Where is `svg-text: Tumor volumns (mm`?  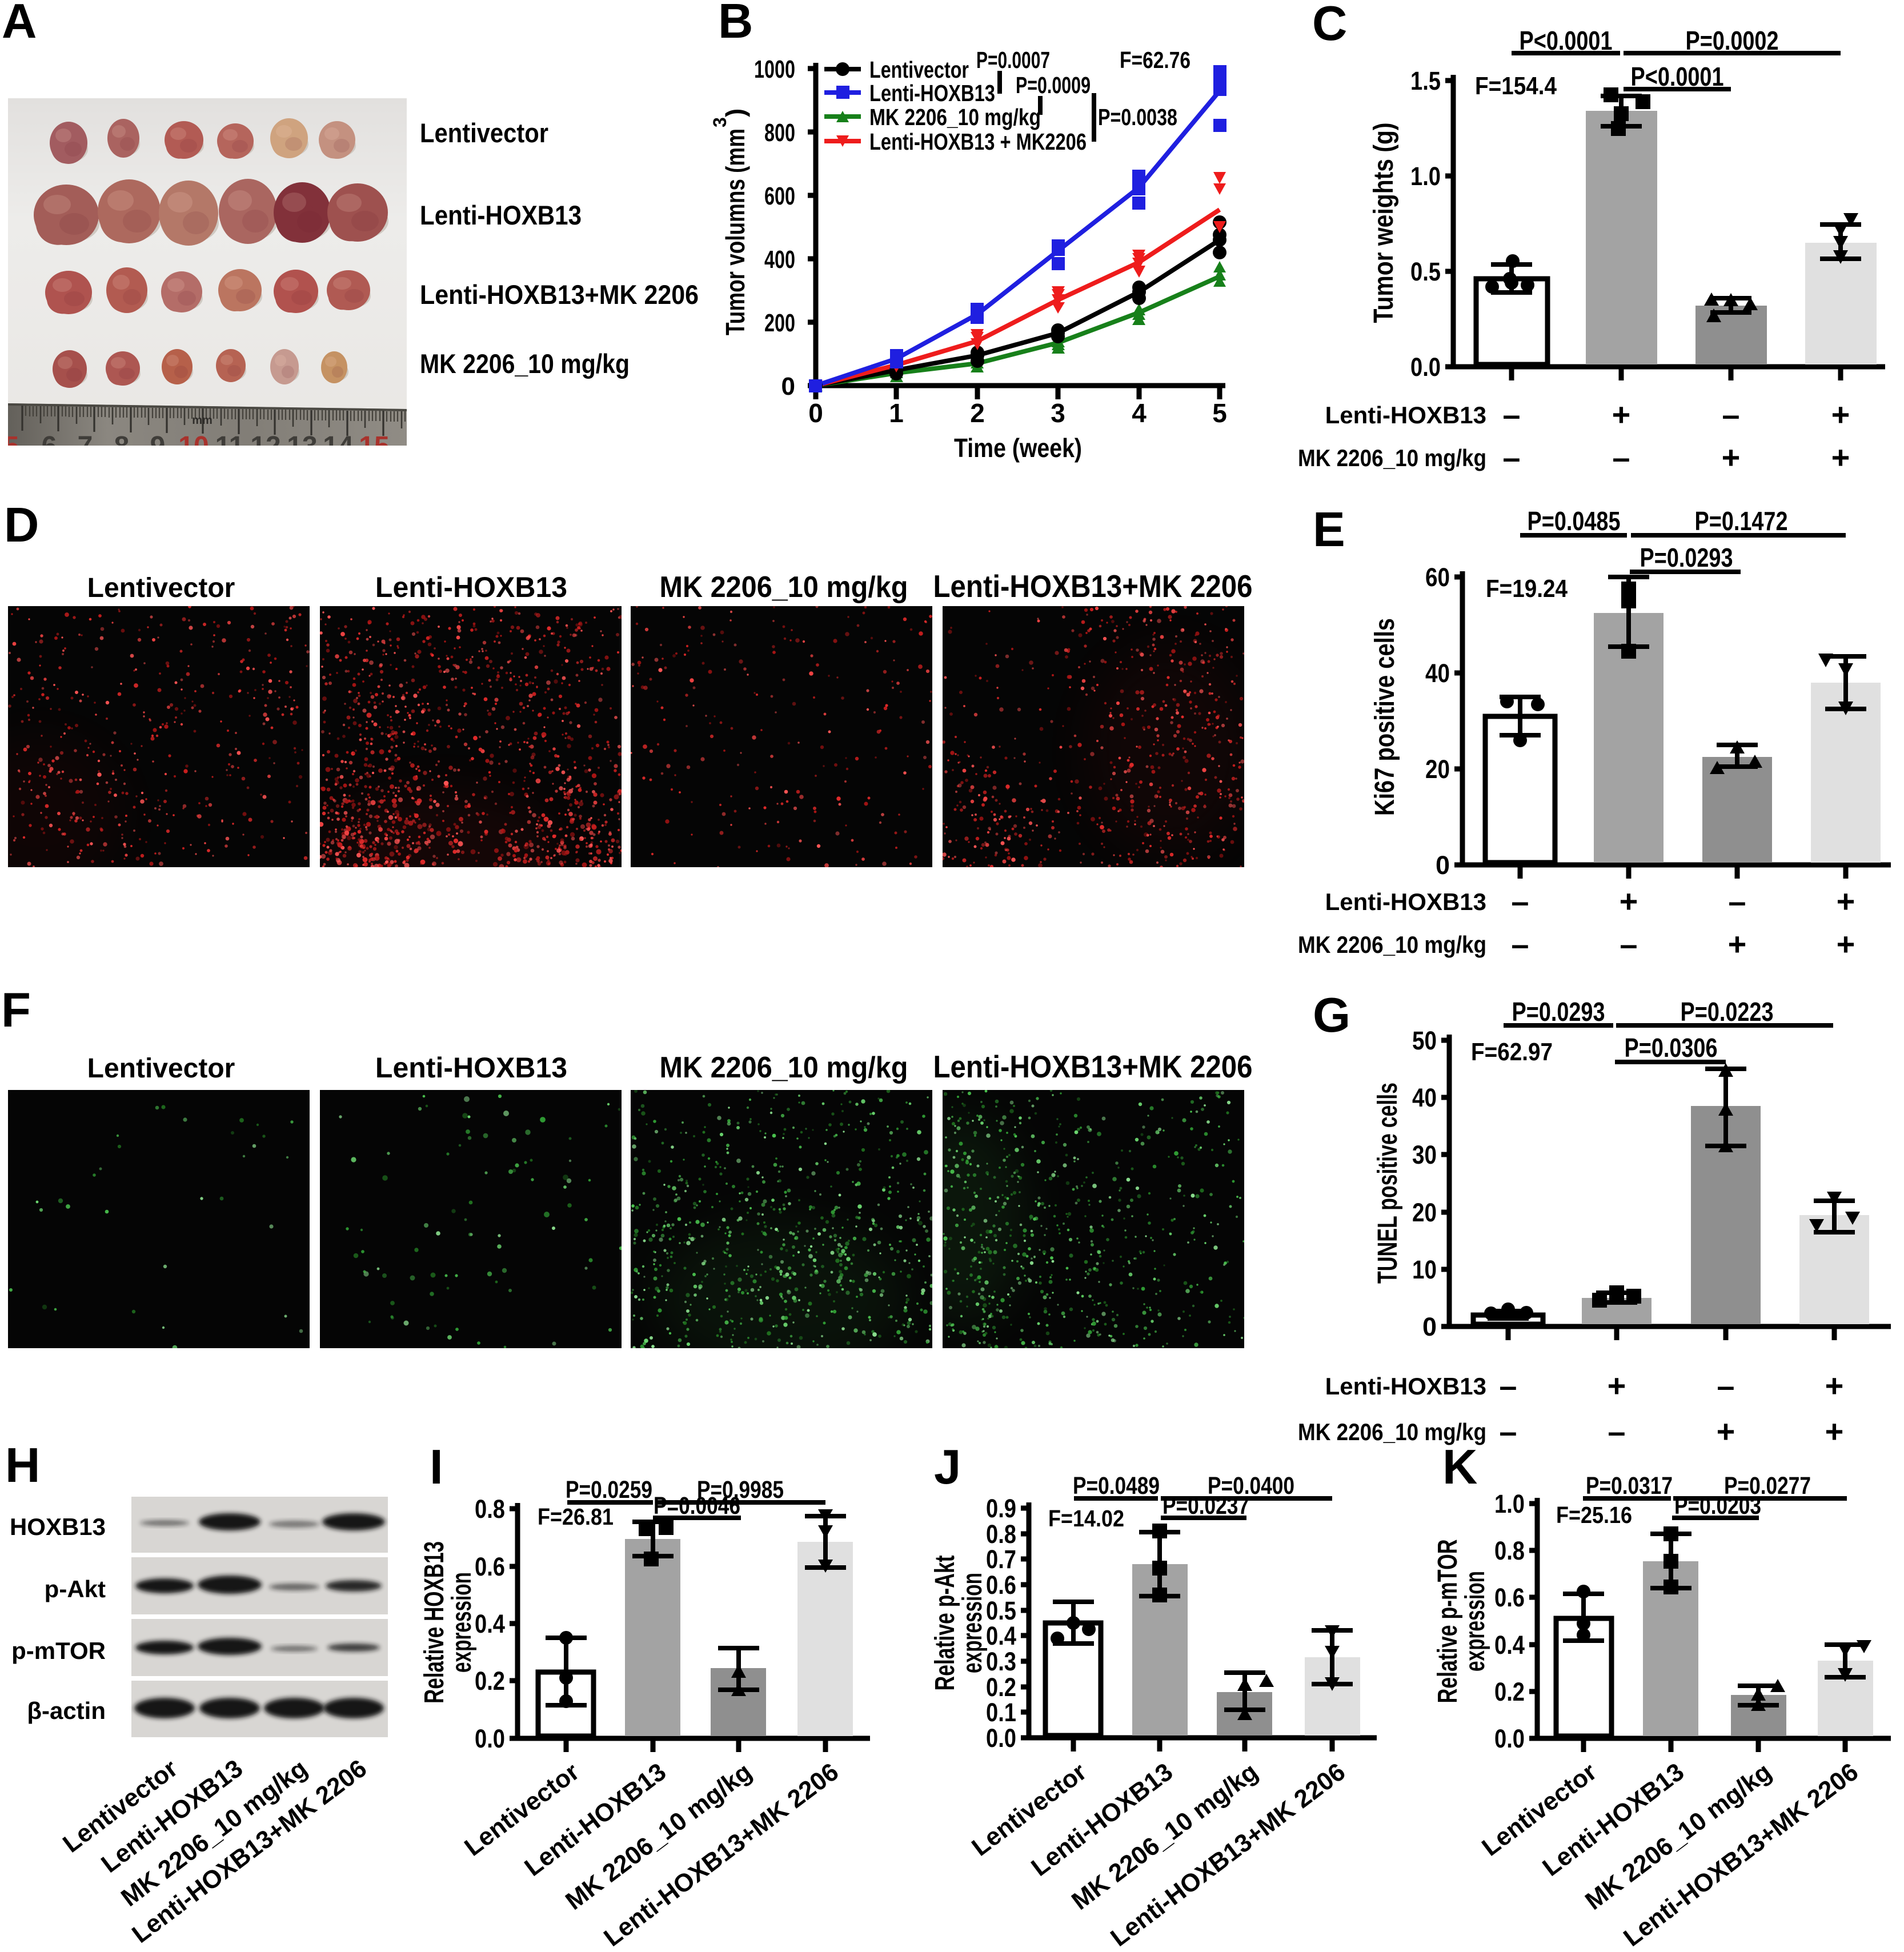
svg-text: Tumor volumns (mm is located at coordinates (735, 232).